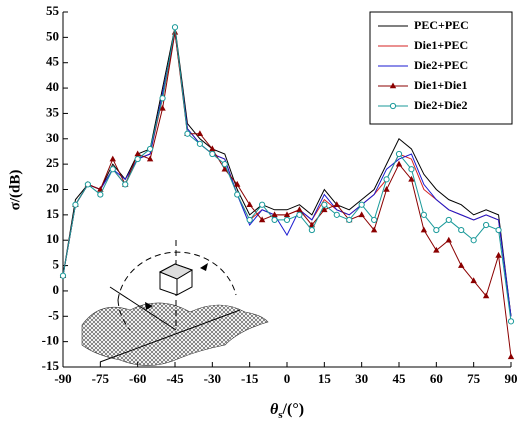  I want to click on y-tick-label: 20, so click(52, 187).